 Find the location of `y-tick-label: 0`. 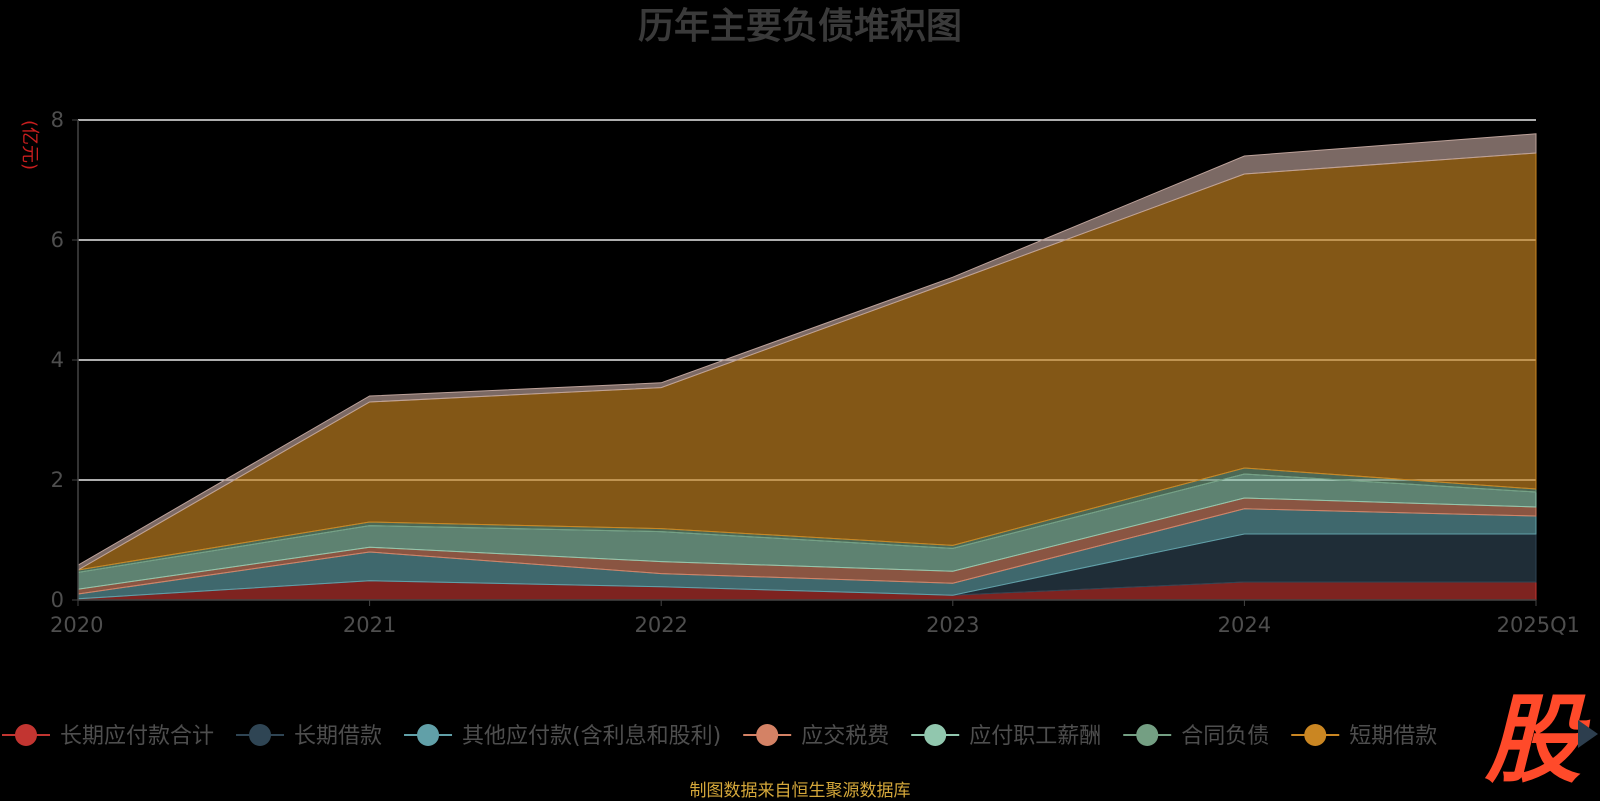

y-tick-label: 0 is located at coordinates (57, 600).